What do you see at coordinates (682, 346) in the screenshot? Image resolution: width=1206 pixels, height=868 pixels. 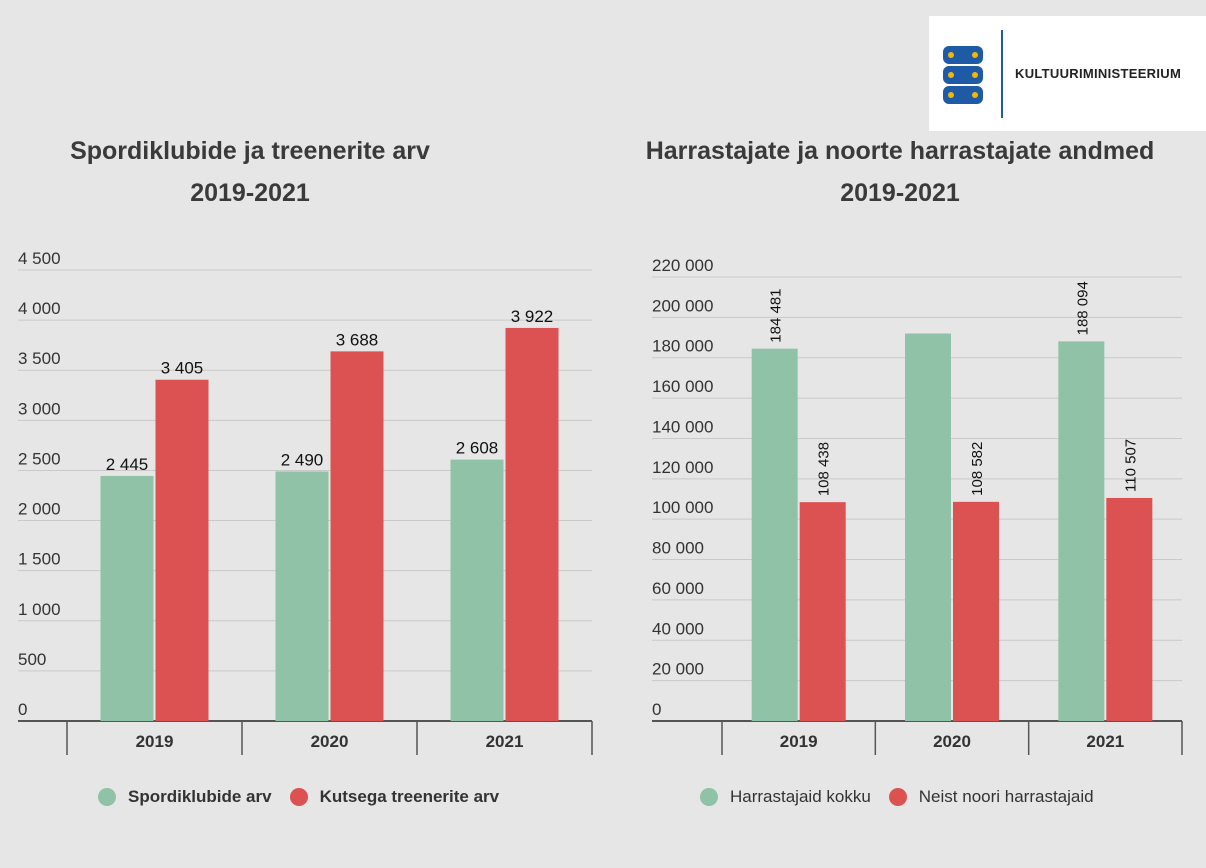 I see `chart2-y-tick-label: 180 000` at bounding box center [682, 346].